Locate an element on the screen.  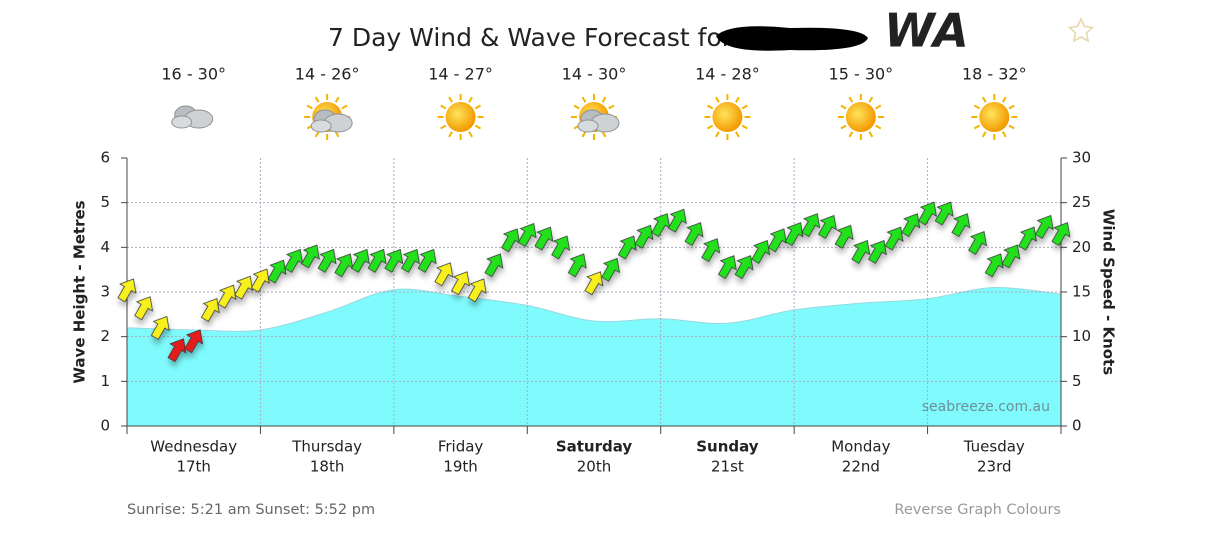
x-tick-date: 22nd is located at coordinates (861, 467).